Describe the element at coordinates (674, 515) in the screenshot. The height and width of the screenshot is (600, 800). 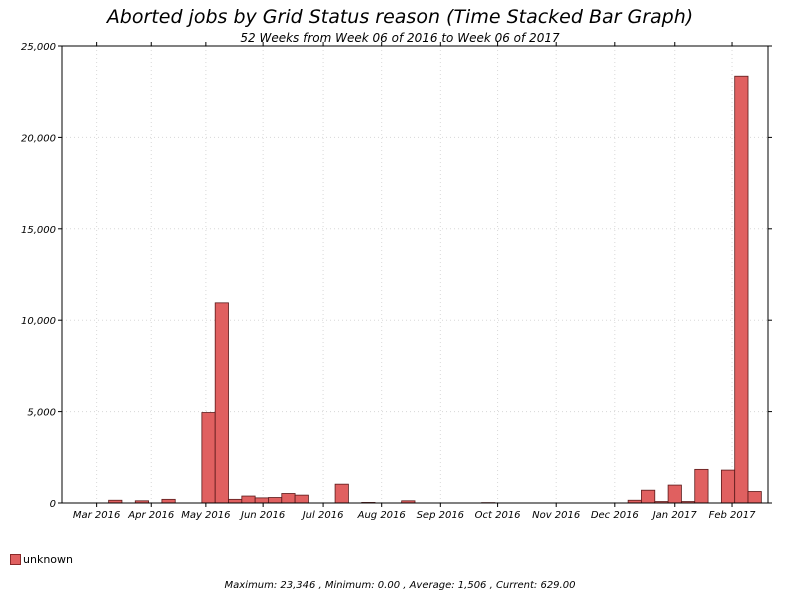
I see `x-tick-label: Jan 2017` at that location.